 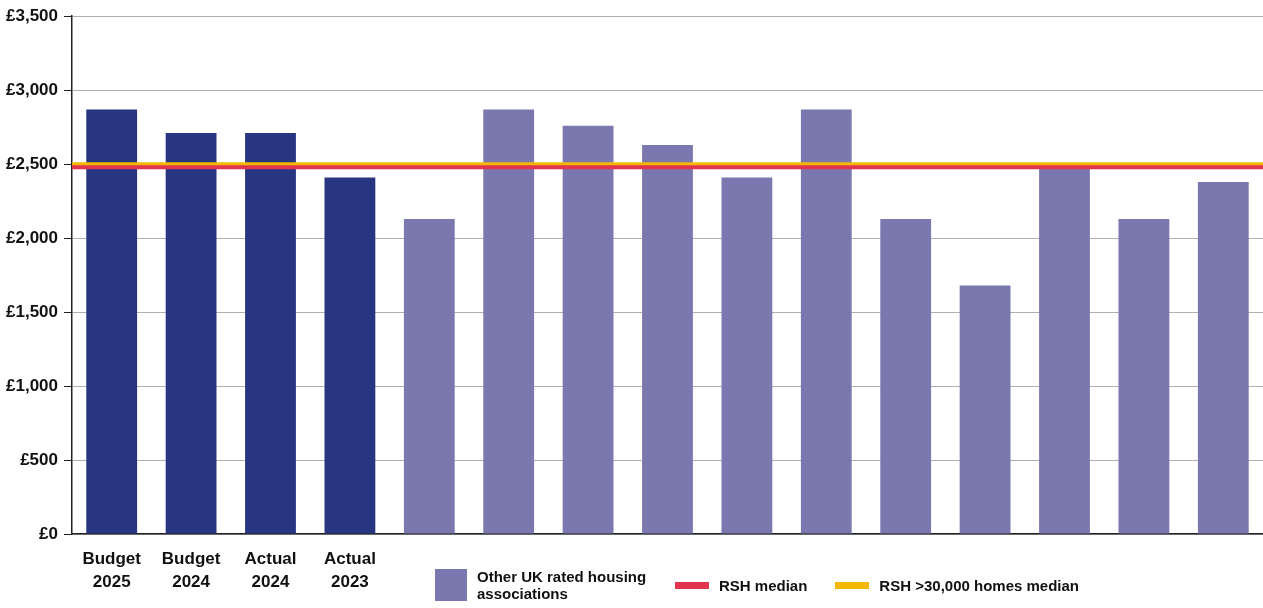 I want to click on y-tick-label: £1,500, so click(x=32, y=311).